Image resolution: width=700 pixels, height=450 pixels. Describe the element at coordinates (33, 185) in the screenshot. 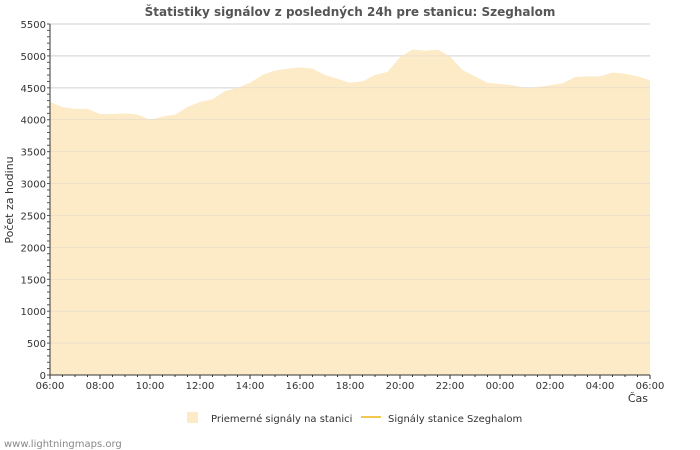

I see `y-tick-label-3000: 3000` at that location.